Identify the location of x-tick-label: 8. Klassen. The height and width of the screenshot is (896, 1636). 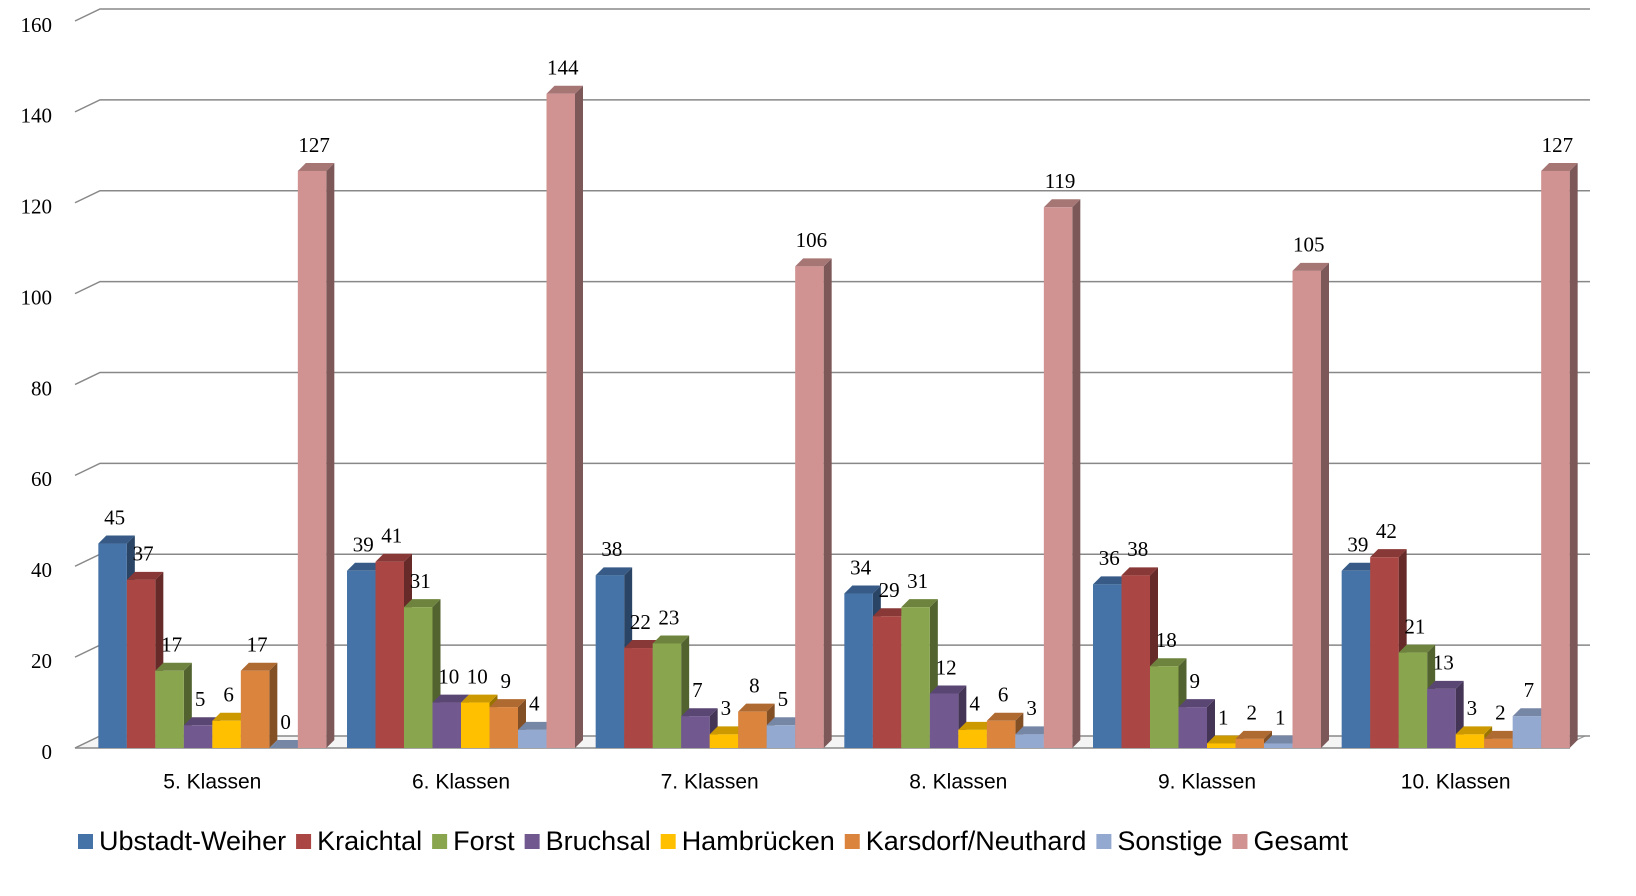
(958, 782).